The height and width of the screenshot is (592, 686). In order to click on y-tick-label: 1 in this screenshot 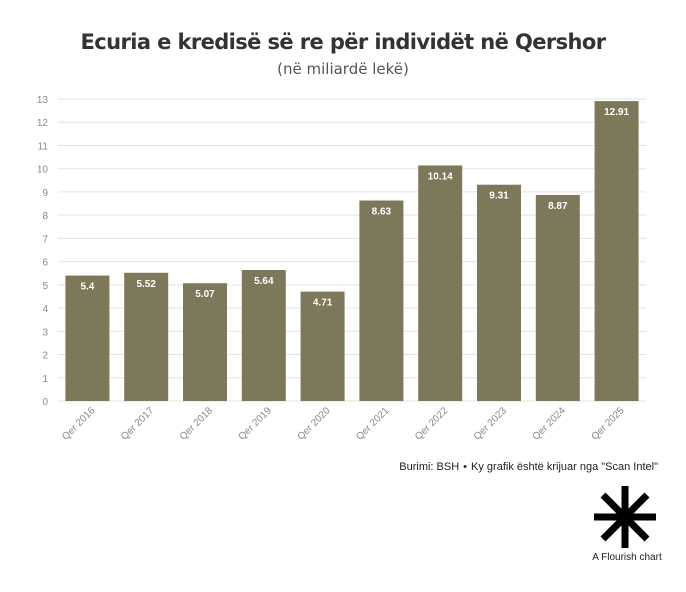, I will do `click(45, 379)`.